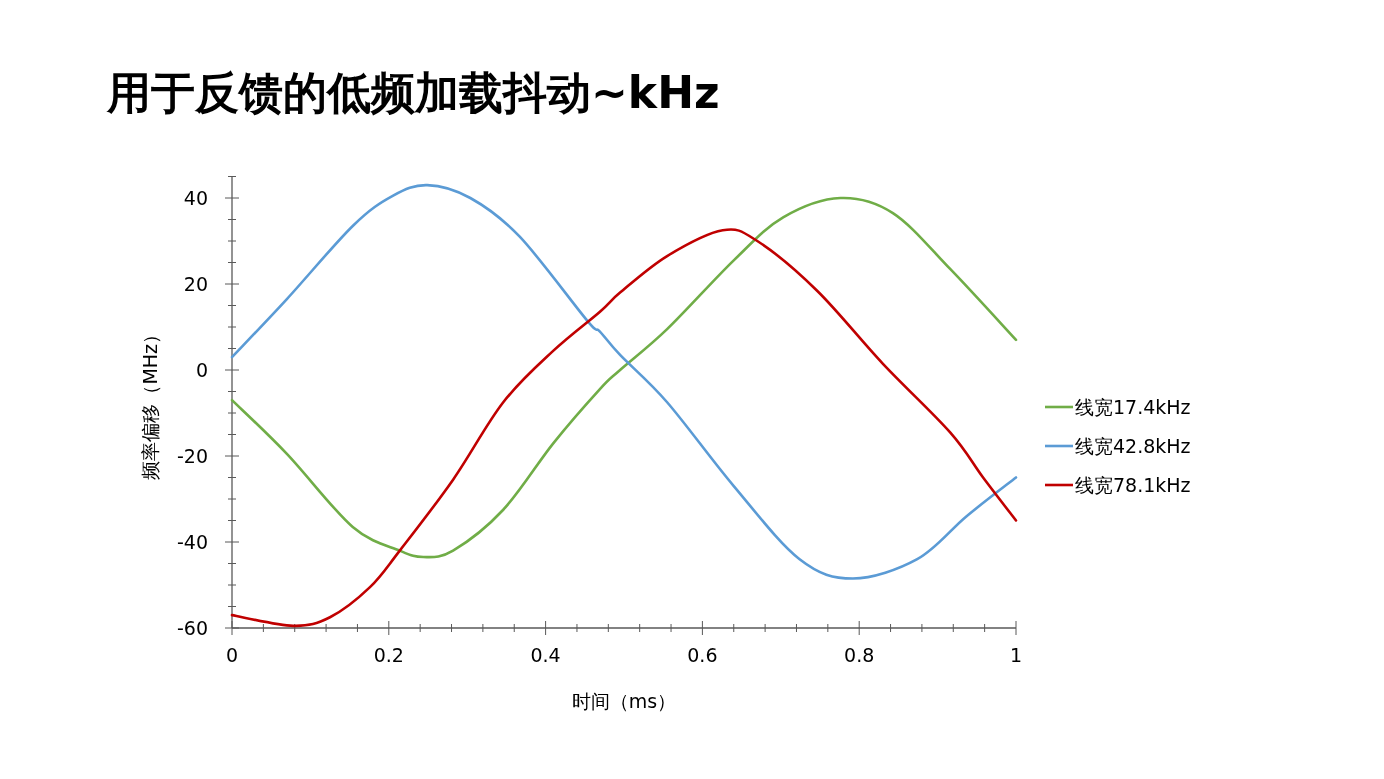 The width and height of the screenshot is (1384, 779). What do you see at coordinates (413, 92) in the screenshot?
I see `chart-title: 用于反馈的低频加载抖动~kHz` at bounding box center [413, 92].